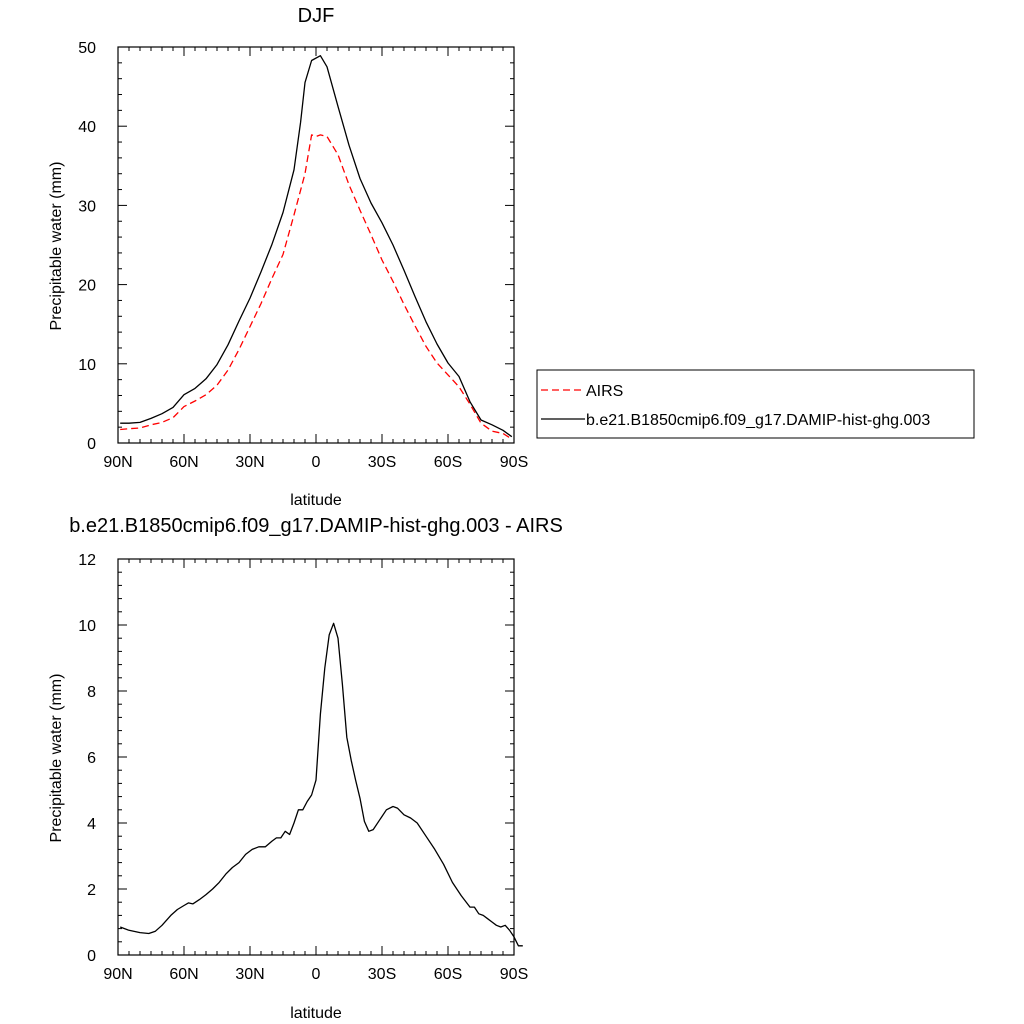 Image resolution: width=1024 pixels, height=1024 pixels. What do you see at coordinates (91, 758) in the screenshot?
I see `y-tick-label: 6` at bounding box center [91, 758].